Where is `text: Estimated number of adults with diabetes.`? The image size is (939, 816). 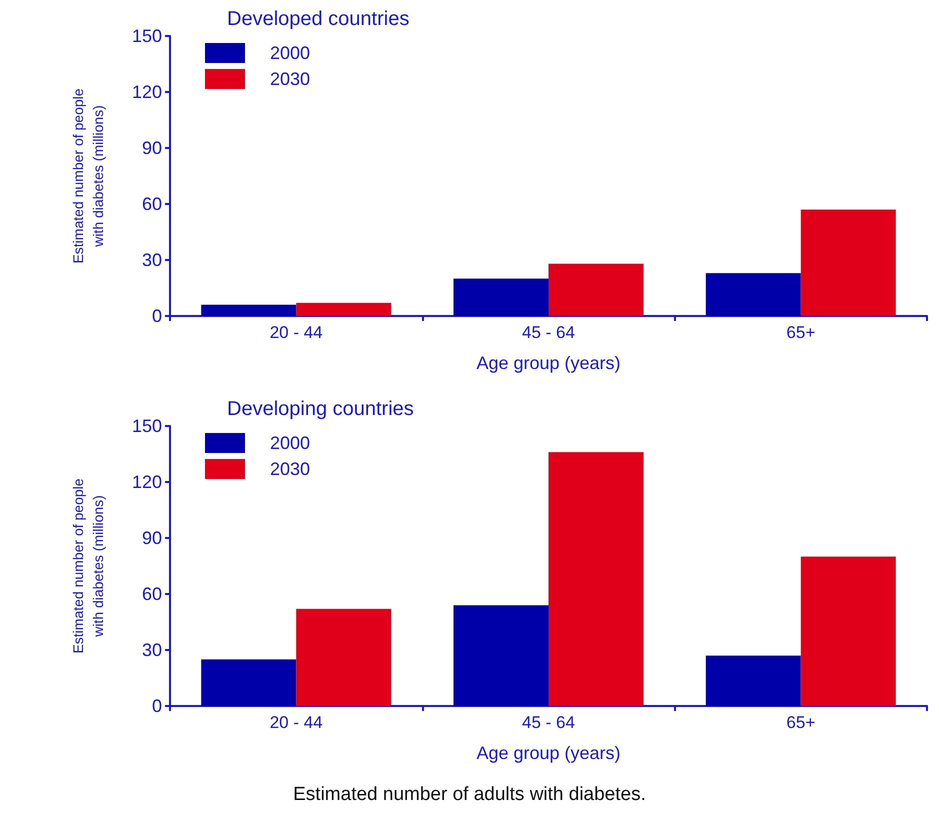 text: Estimated number of adults with diabetes. is located at coordinates (469, 794).